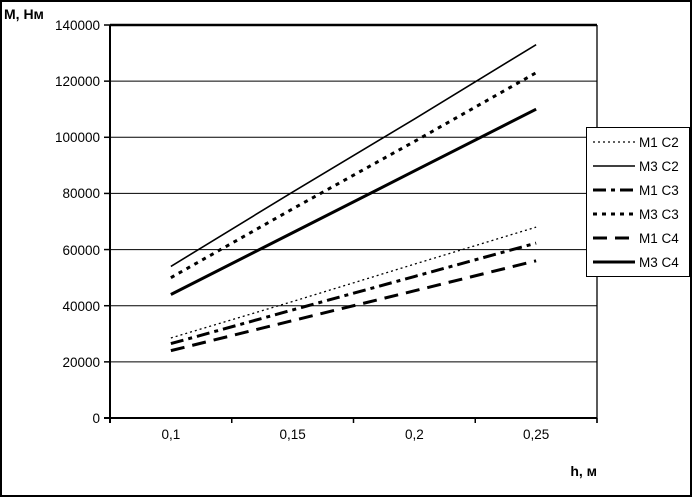  I want to click on series-line-M1-C3, so click(353, 293).